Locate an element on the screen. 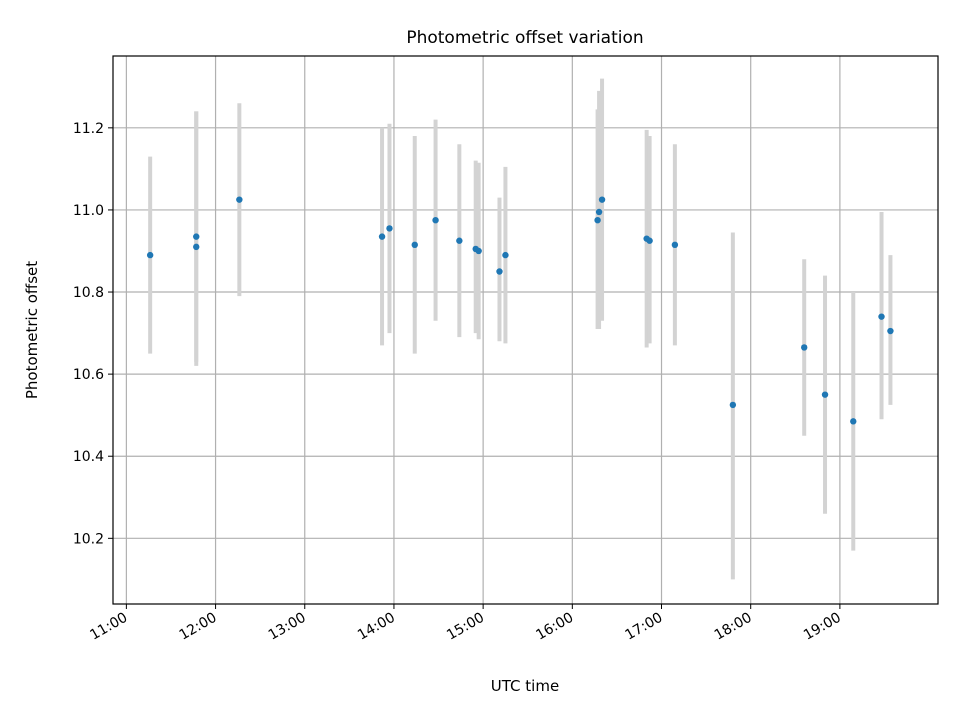 The image size is (960, 720). x-tick-label: 19:00 is located at coordinates (822, 627).